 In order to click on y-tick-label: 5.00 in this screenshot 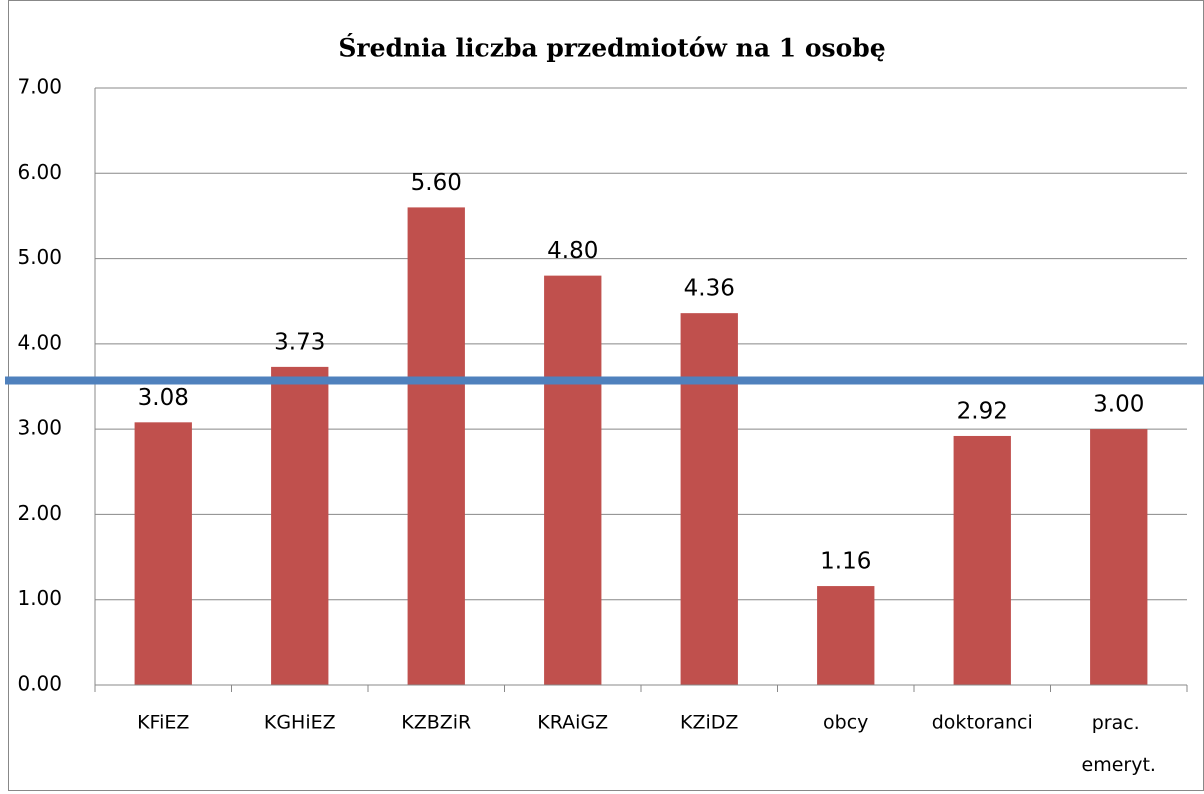, I will do `click(39, 257)`.